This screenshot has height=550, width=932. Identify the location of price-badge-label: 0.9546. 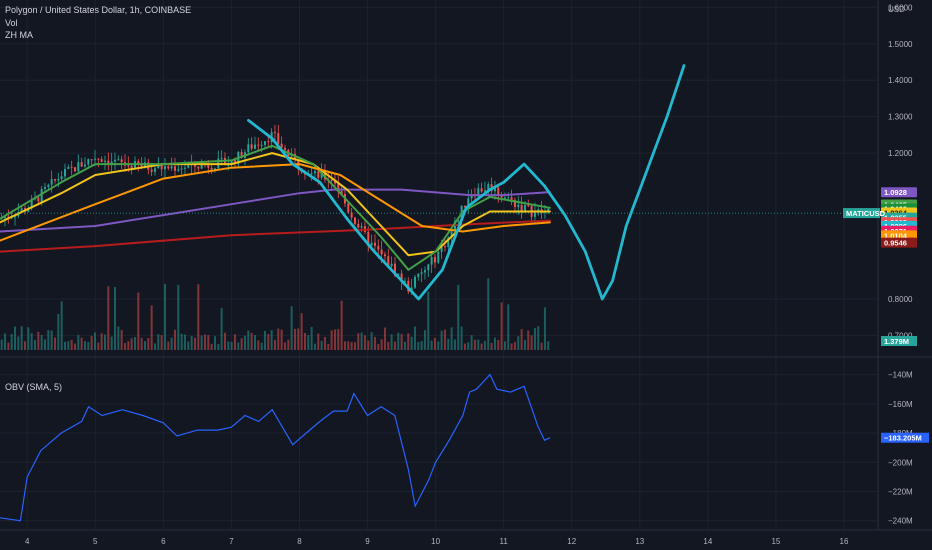
(895, 243).